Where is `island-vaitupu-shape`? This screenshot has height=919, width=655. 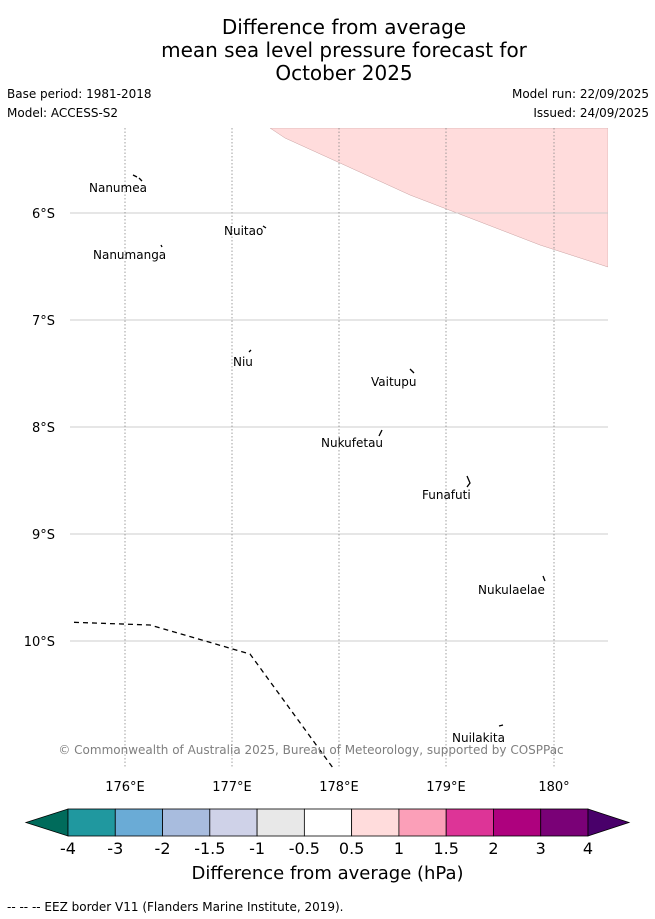
island-vaitupu-shape is located at coordinates (412, 371).